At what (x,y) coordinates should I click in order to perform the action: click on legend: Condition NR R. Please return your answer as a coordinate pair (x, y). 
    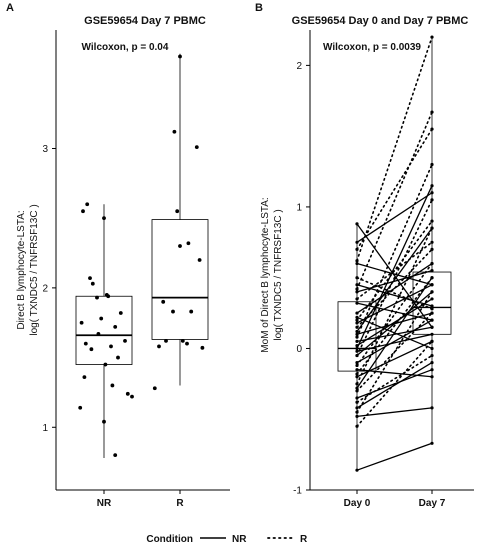
    Looking at the image, I should click on (227, 539).